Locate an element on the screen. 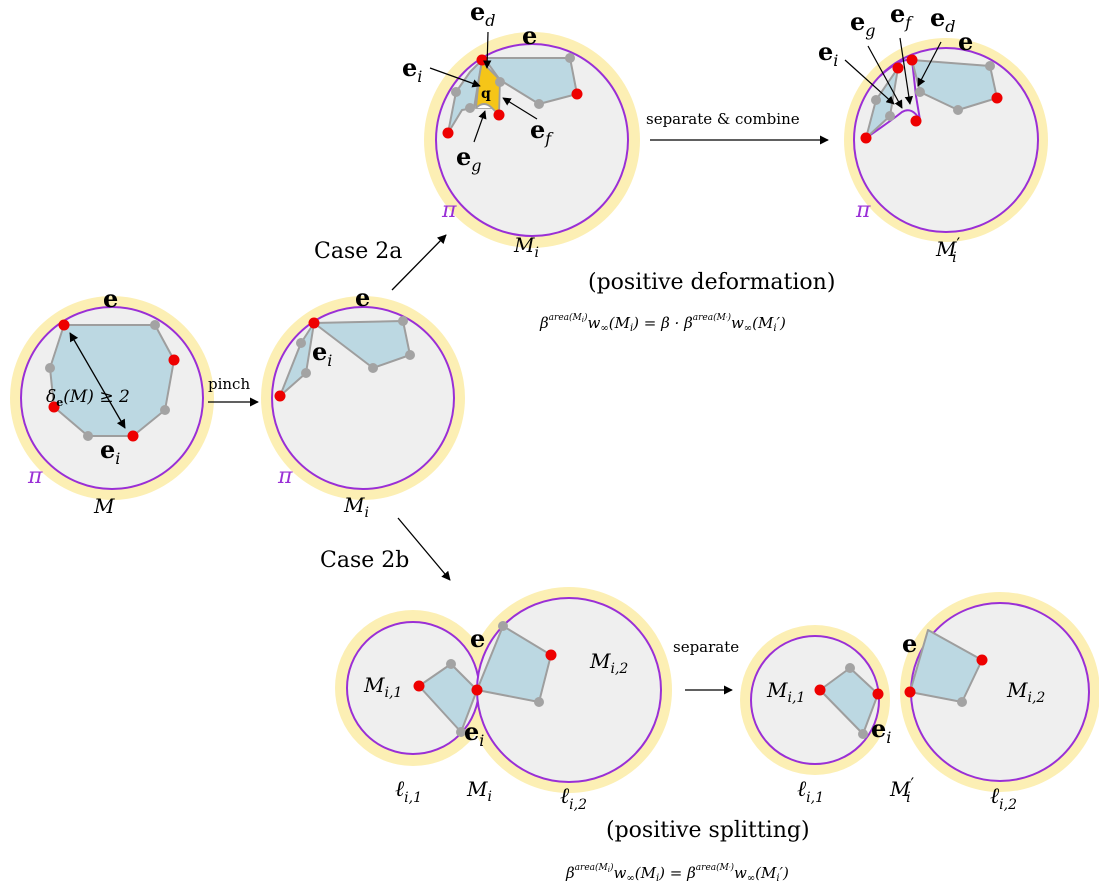 The width and height of the screenshot is (1099, 886). label-separate-combine: separate & combine is located at coordinates (723, 119).